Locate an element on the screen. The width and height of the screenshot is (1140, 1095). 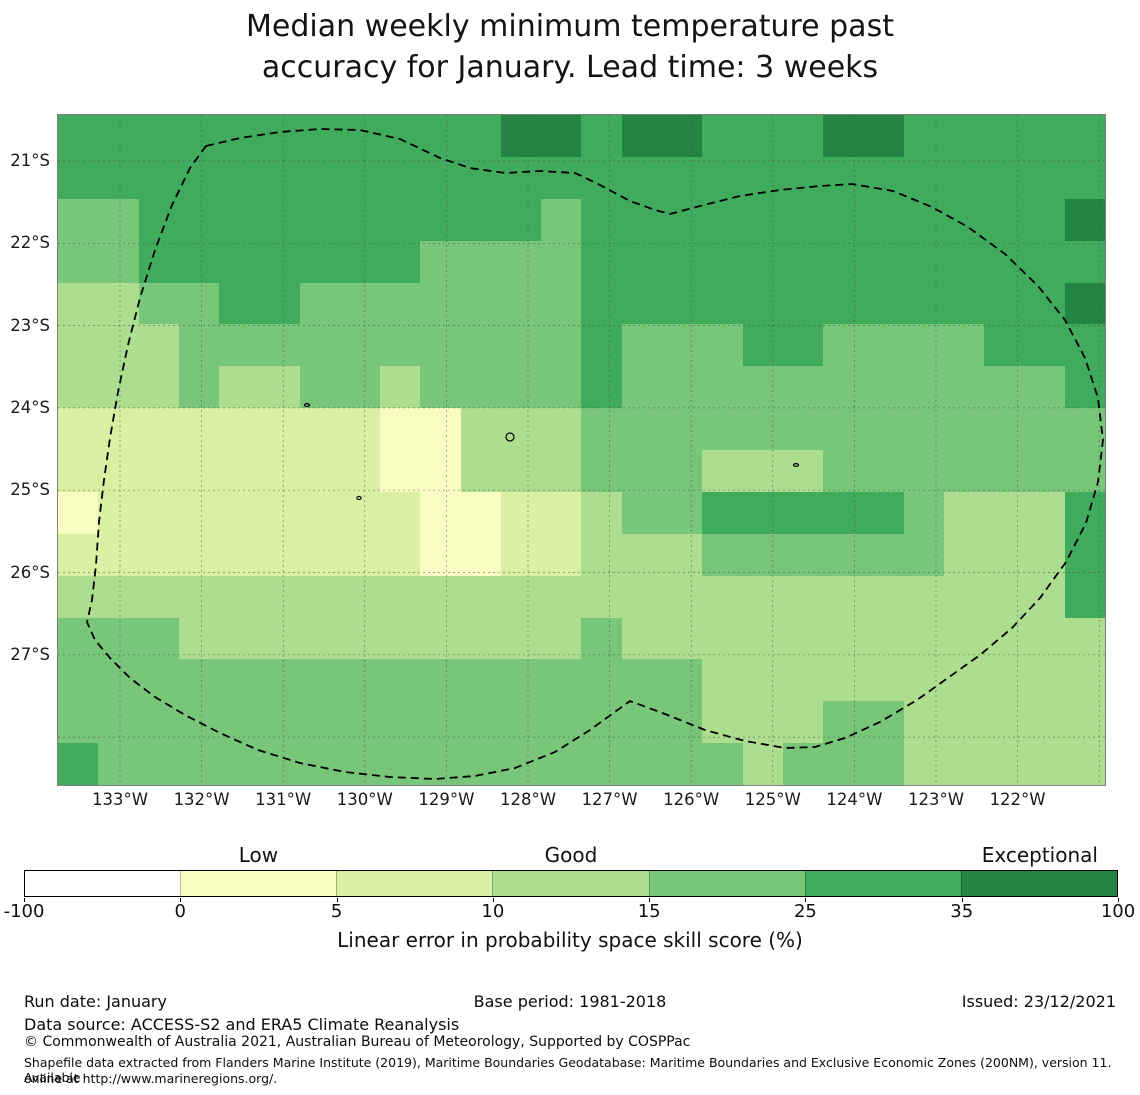
colorbar-tick-label: 100 is located at coordinates (1118, 911).